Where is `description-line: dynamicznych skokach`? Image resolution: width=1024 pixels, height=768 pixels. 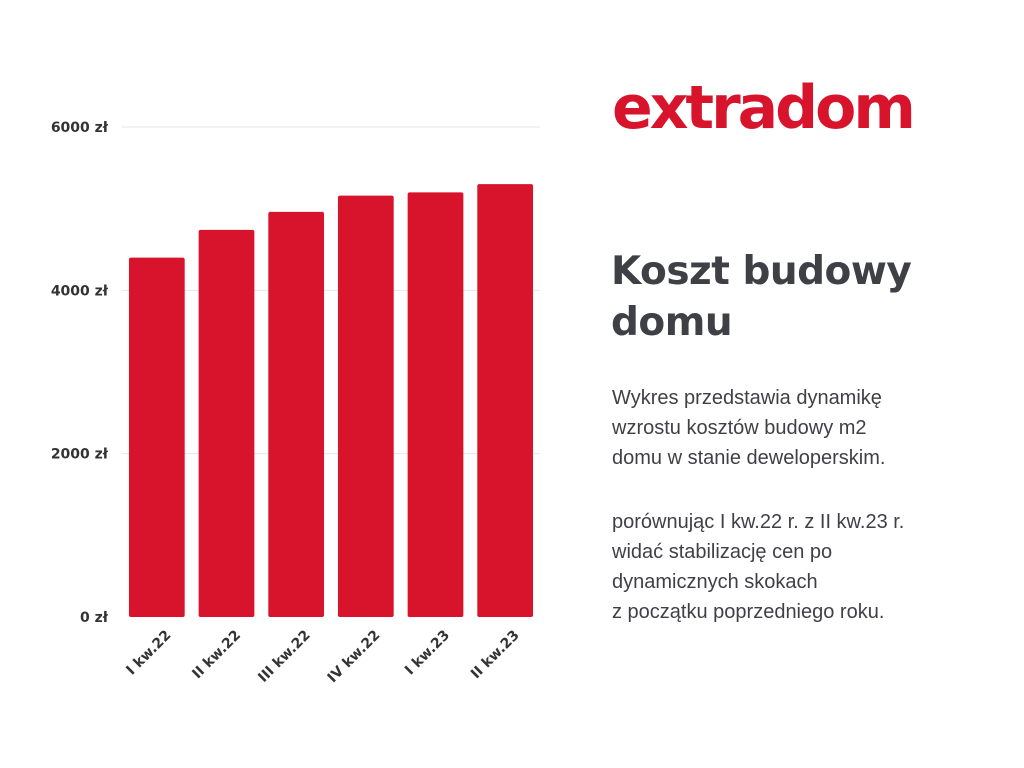 description-line: dynamicznych skokach is located at coordinates (715, 582).